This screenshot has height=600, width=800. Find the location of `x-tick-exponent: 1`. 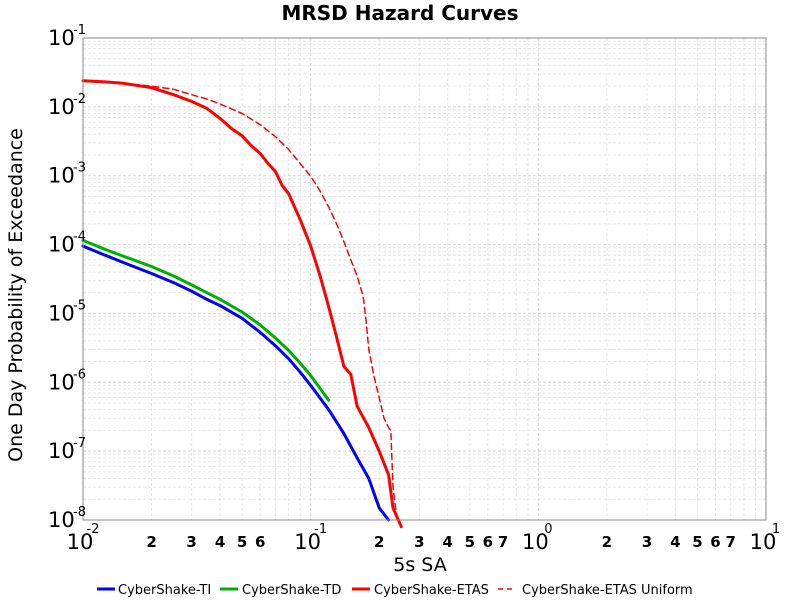

x-tick-exponent: 1 is located at coordinates (776, 529).